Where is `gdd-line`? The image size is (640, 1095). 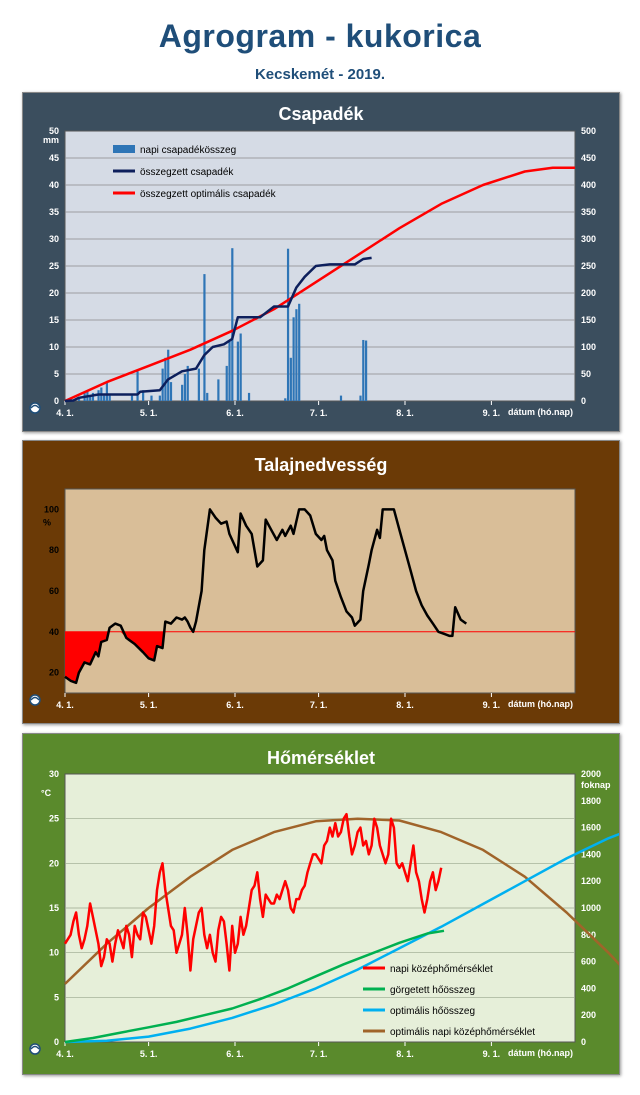 gdd-line is located at coordinates (254, 986).